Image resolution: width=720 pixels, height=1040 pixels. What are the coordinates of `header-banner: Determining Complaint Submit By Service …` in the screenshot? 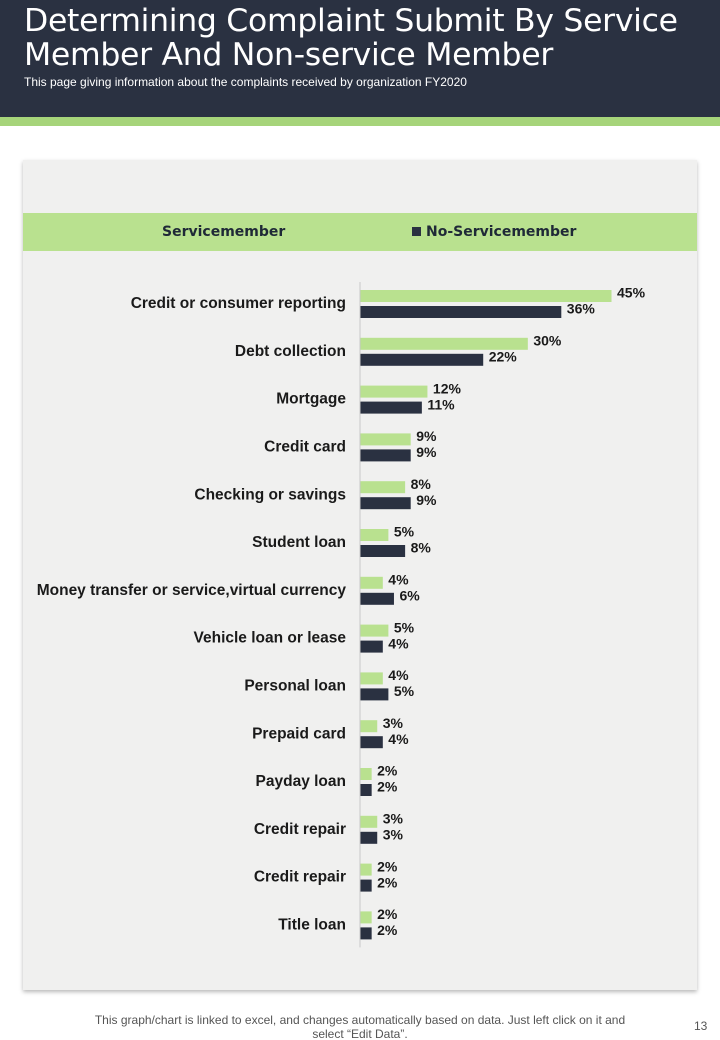 It's located at (360, 58).